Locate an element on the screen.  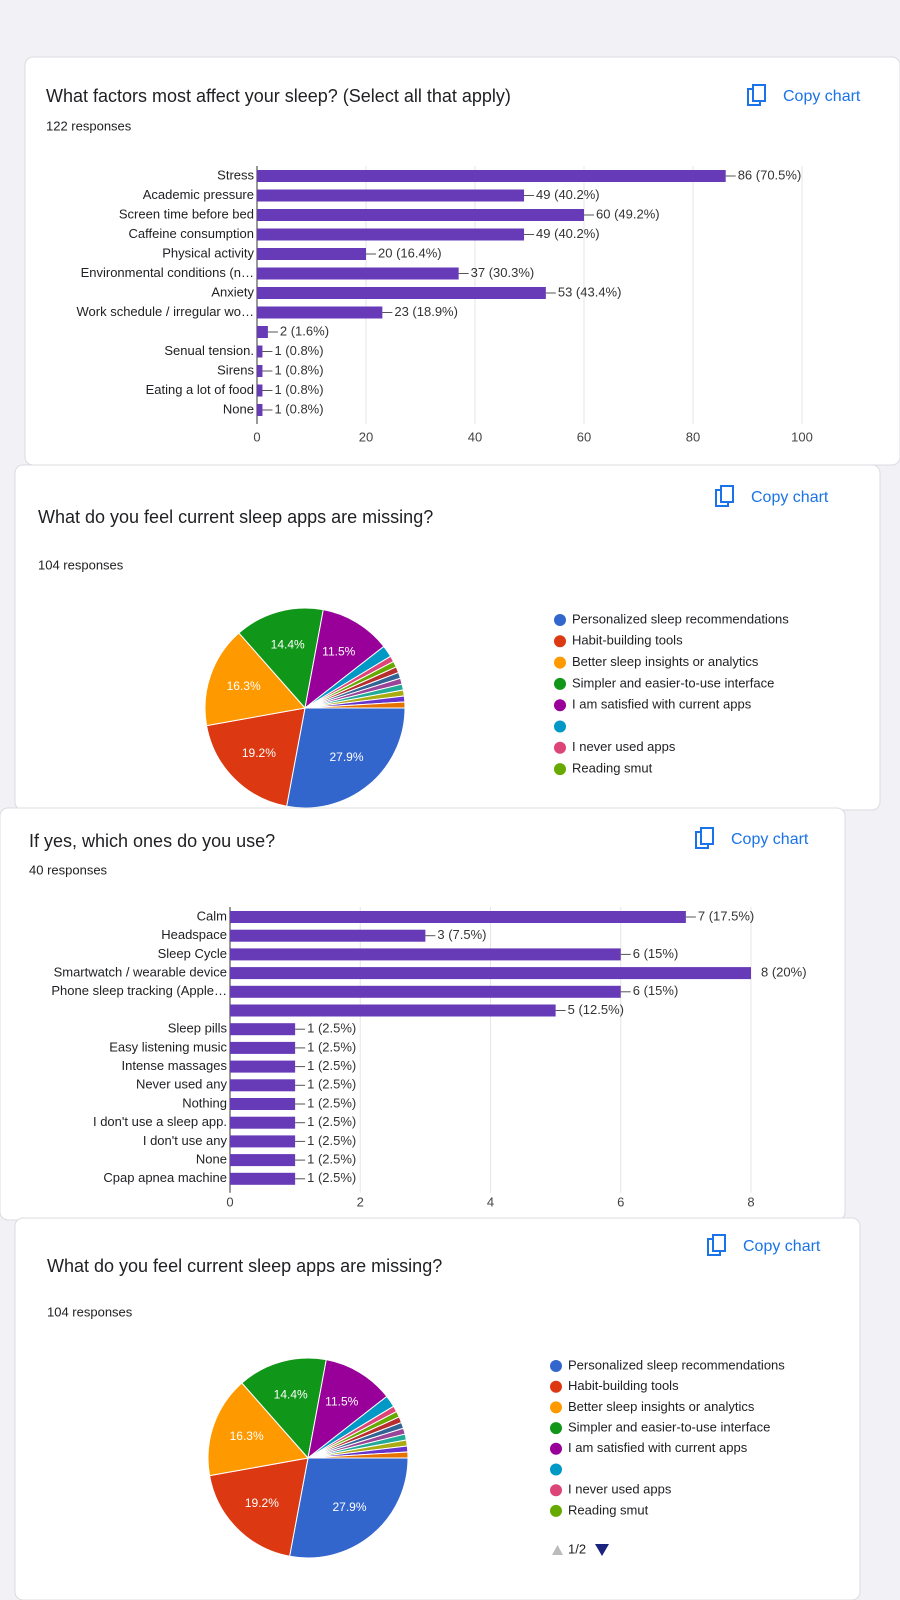
response-count: 122 responses is located at coordinates (89, 125).